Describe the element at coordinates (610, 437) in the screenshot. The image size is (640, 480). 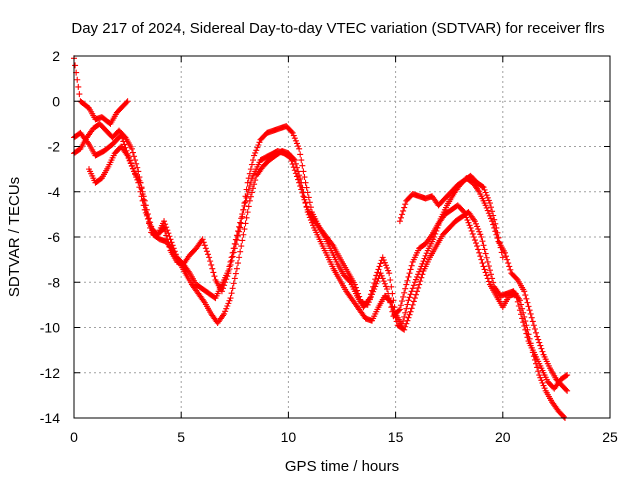
I see `x-tick-label: 25` at that location.